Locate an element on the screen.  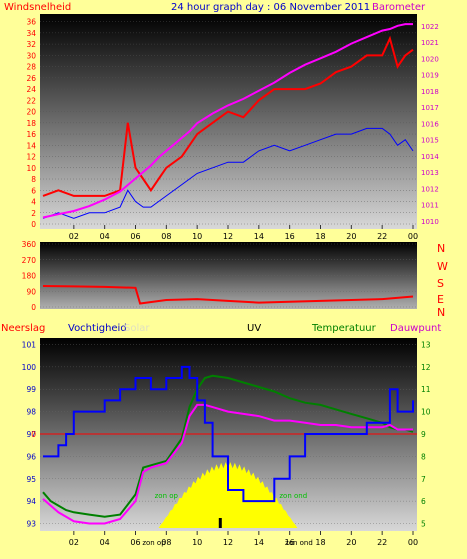
direction-y-label: 270 is located at coordinates (29, 260).